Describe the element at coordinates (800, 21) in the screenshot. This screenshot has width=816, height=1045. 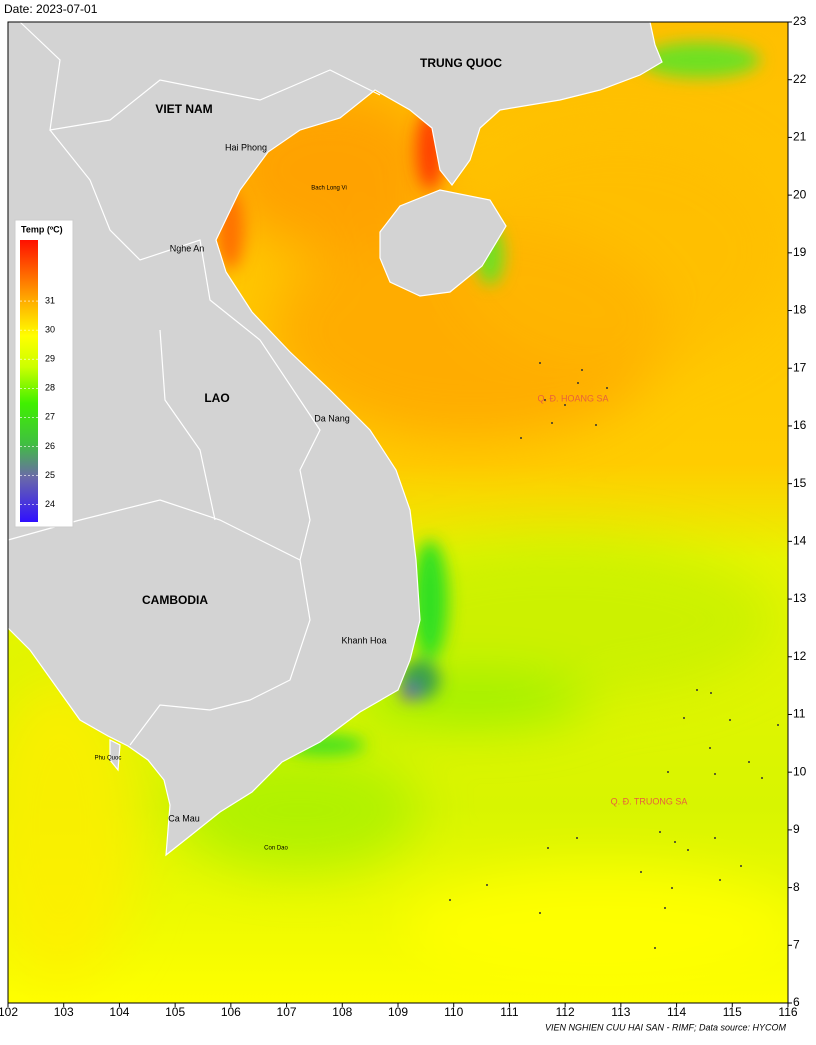
I see `y-tick-label: 23` at that location.